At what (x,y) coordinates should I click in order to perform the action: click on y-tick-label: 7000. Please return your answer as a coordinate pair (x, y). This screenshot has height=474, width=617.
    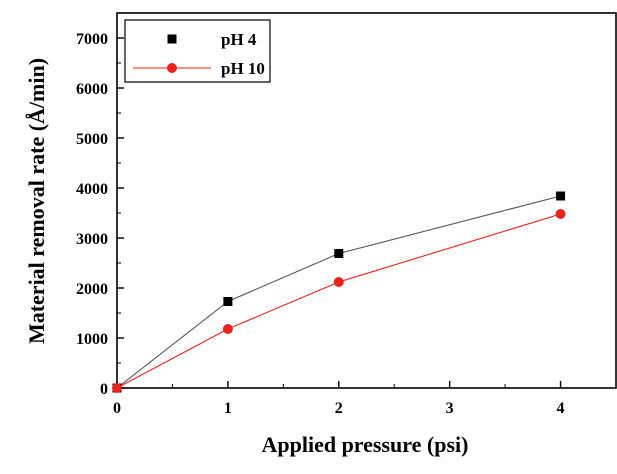
    Looking at the image, I should click on (92, 39).